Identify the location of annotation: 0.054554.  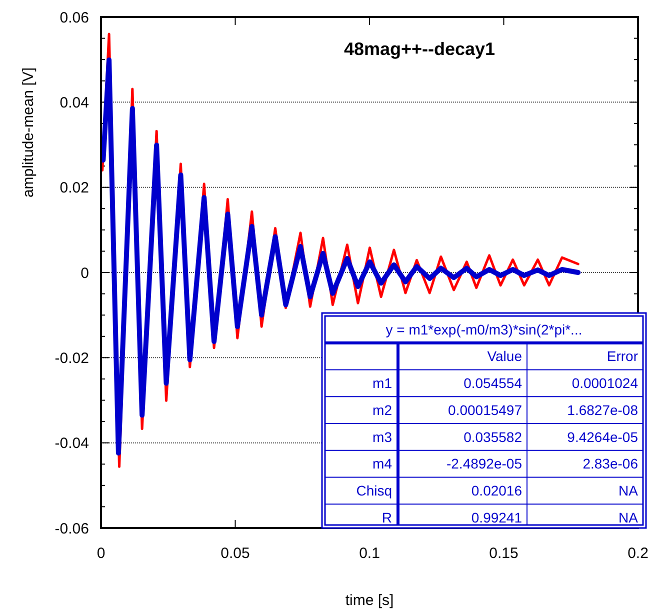
(493, 383).